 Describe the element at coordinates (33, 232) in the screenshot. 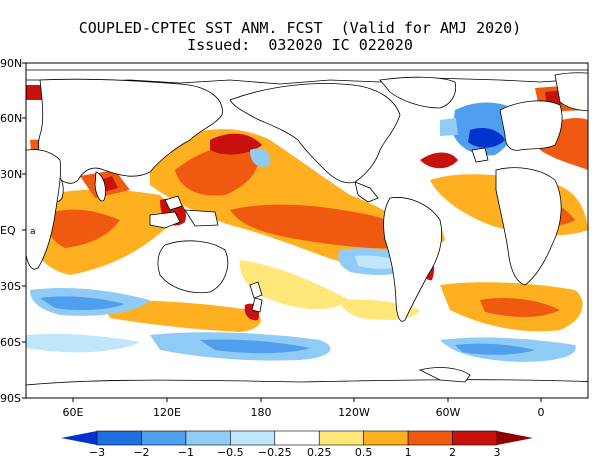

I see `equator-mark: a` at that location.